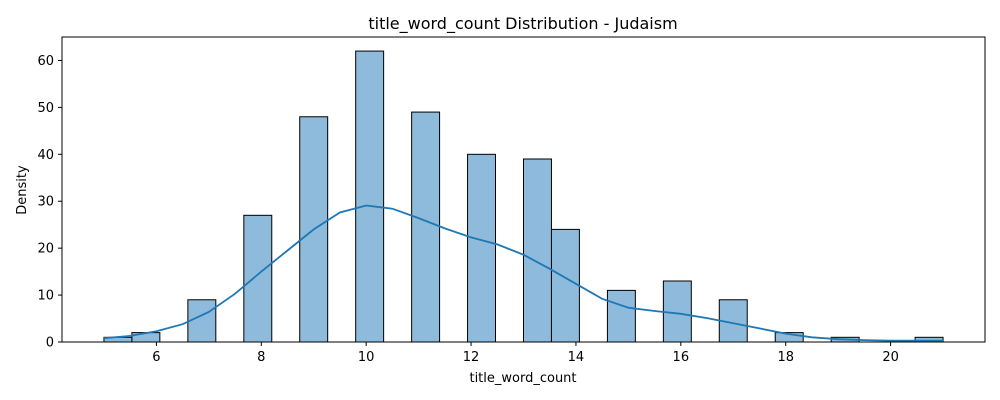  I want to click on x-tick-label-16: 16, so click(681, 357).